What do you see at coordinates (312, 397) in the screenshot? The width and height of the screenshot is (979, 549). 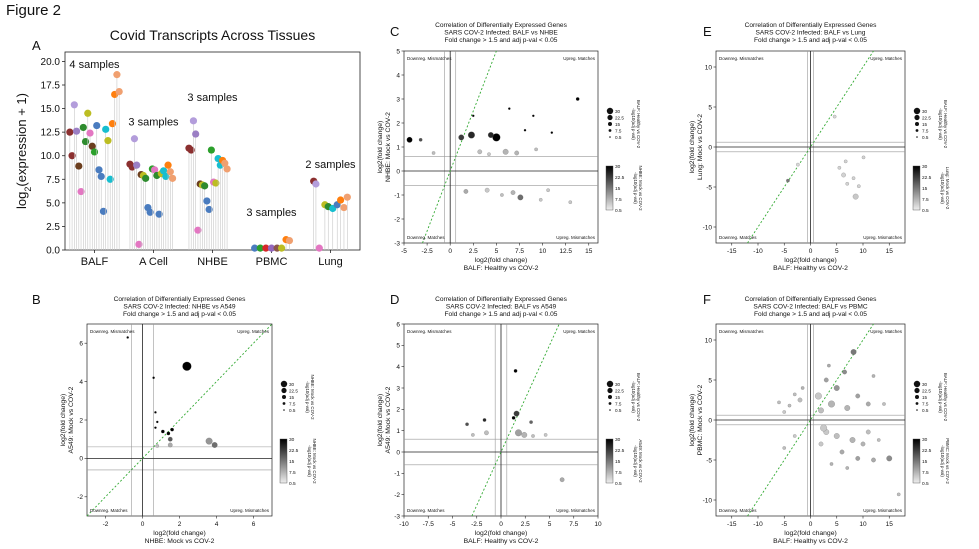 I see `size-legend-caption: NHBE: Mock vs COV-2` at bounding box center [312, 397].